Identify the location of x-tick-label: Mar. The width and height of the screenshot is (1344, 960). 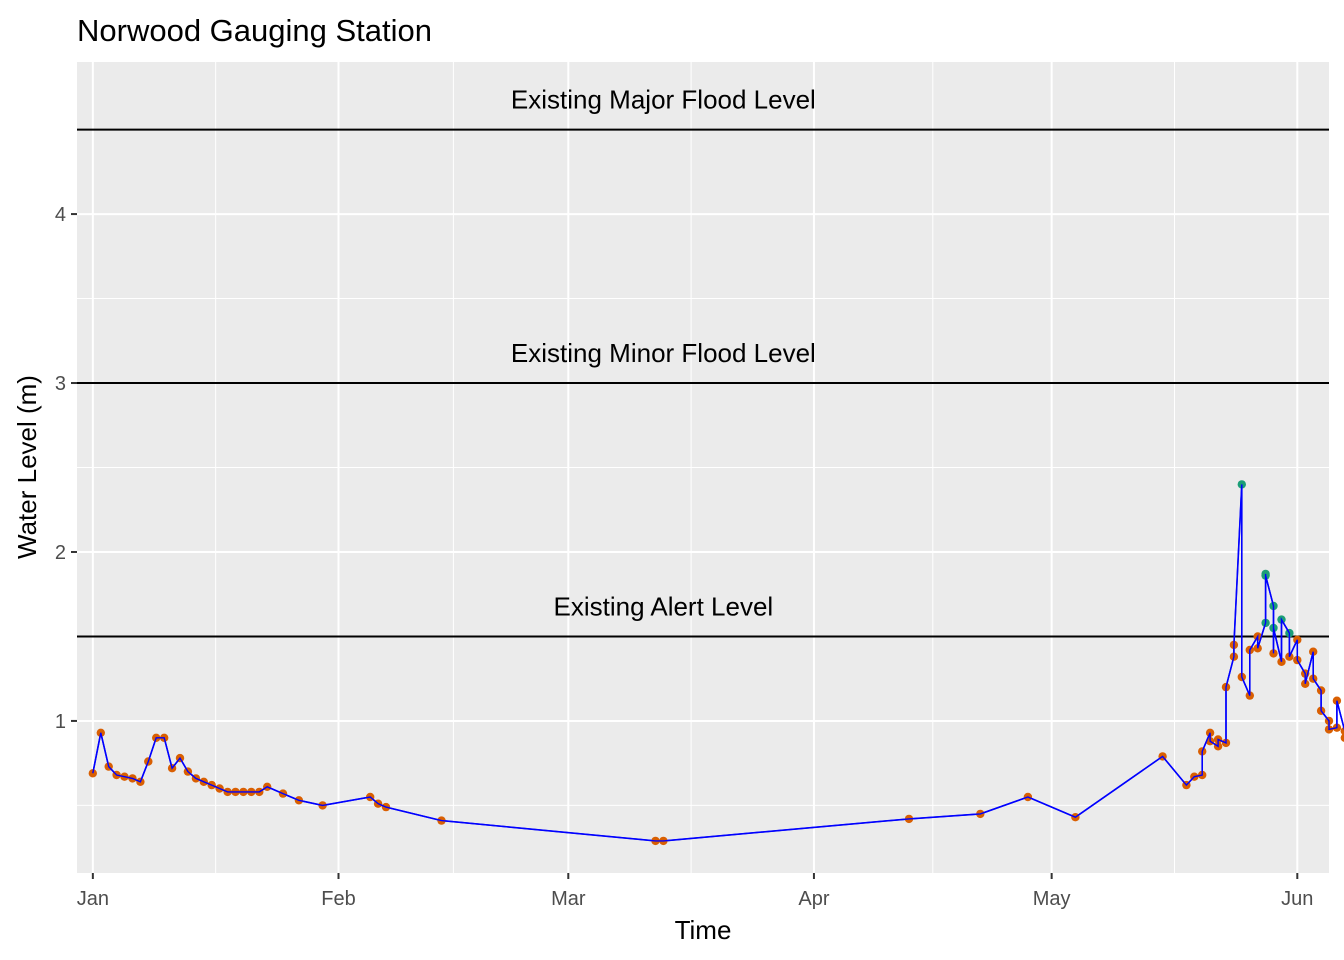
(568, 899).